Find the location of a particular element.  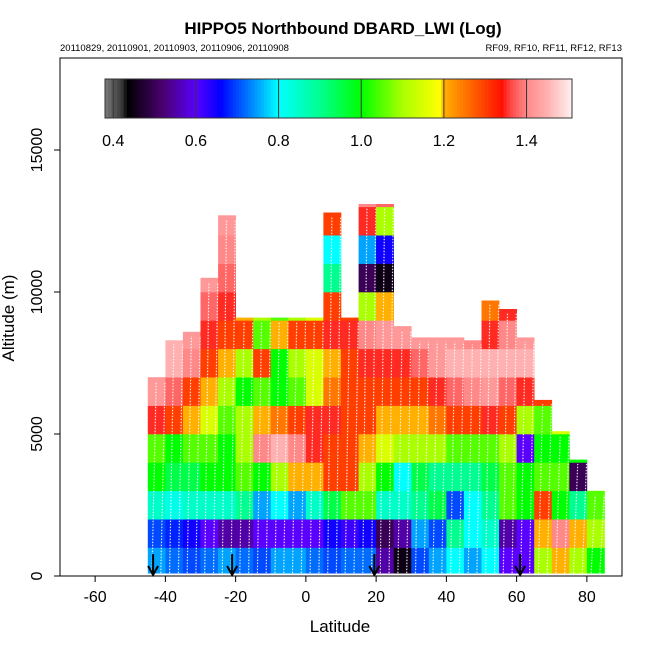

colorbar-tick-label: 0.4 is located at coordinates (113, 141).